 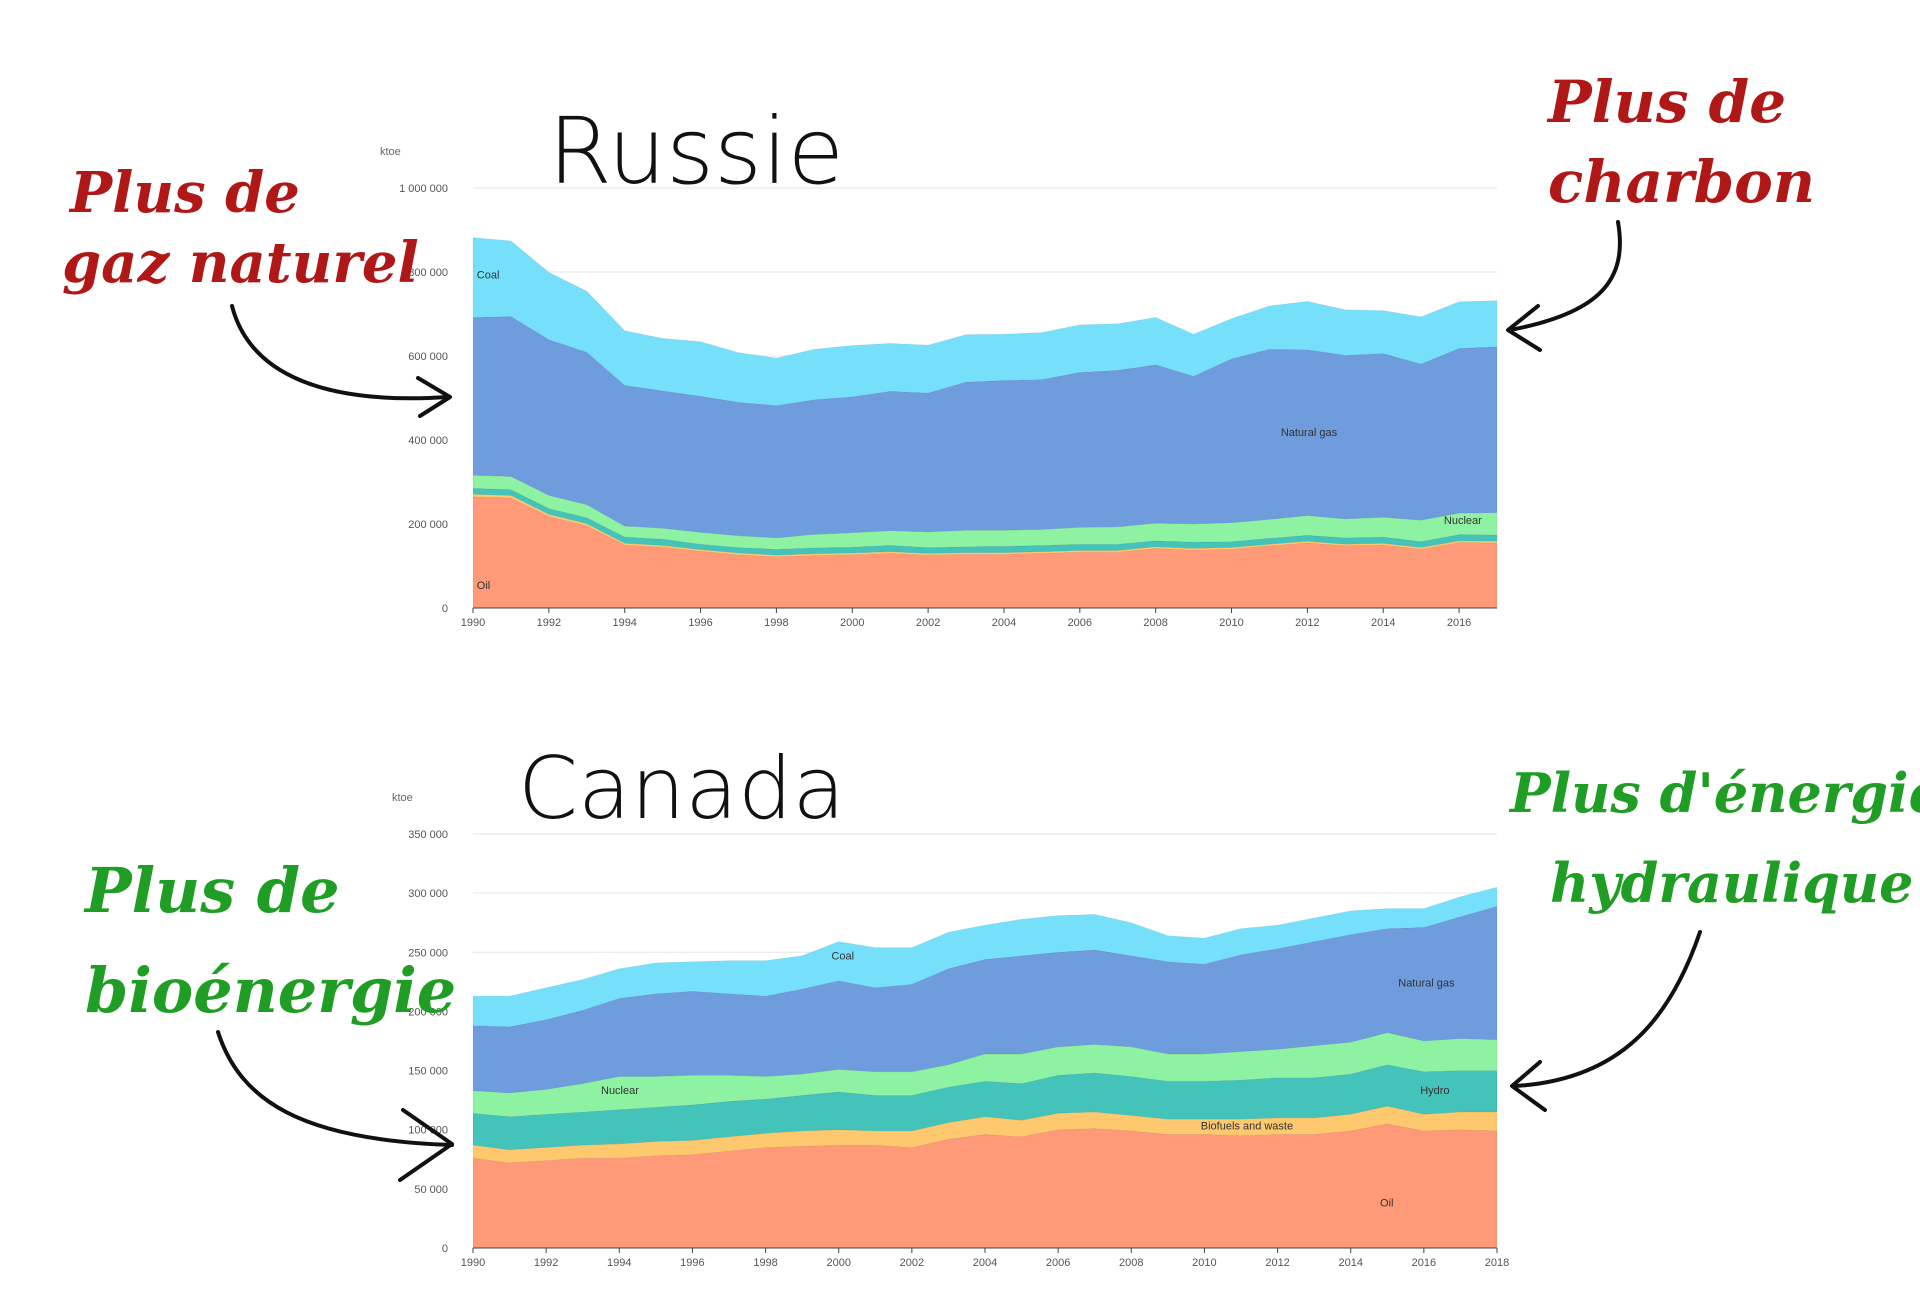 I want to click on y-tick-label: 800 000, so click(x=428, y=273).